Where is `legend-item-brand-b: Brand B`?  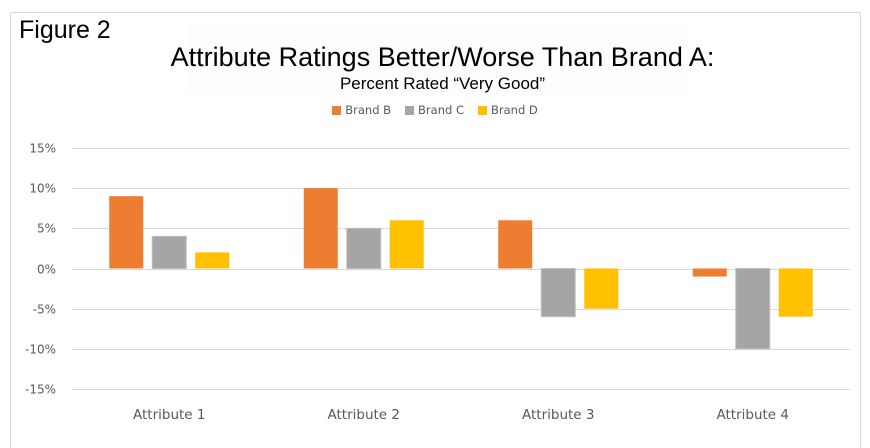 legend-item-brand-b: Brand B is located at coordinates (361, 110).